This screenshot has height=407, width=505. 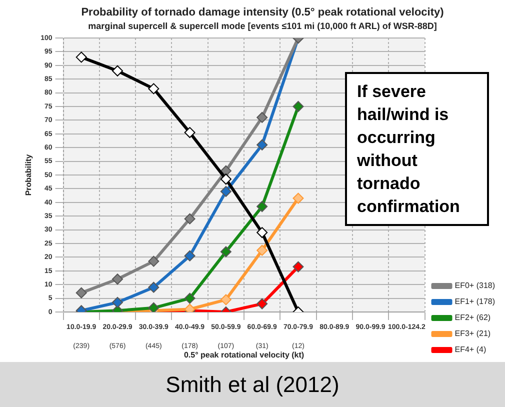 I want to click on y-axis-title: Probability, so click(x=29, y=175).